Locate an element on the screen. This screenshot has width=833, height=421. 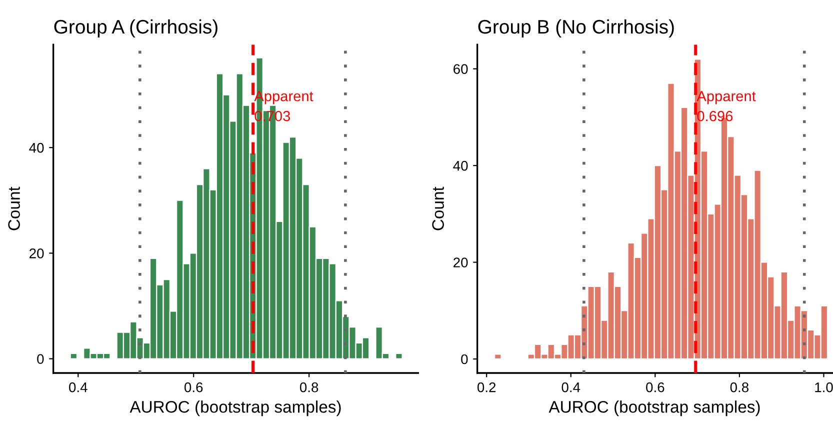
x-tick-label: 0.2 is located at coordinates (486, 387).